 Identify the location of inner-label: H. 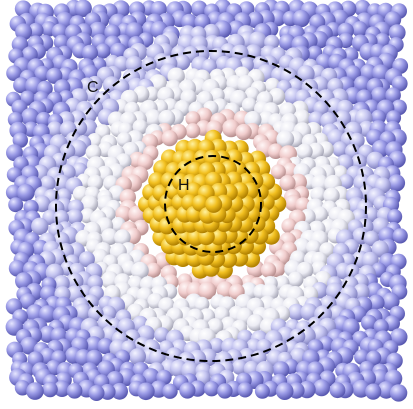
(184, 185).